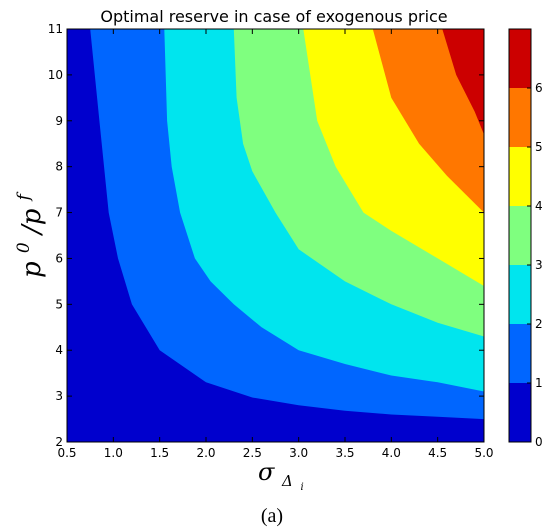 The width and height of the screenshot is (542, 529). I want to click on y-tick-label: 4, so click(59, 350).